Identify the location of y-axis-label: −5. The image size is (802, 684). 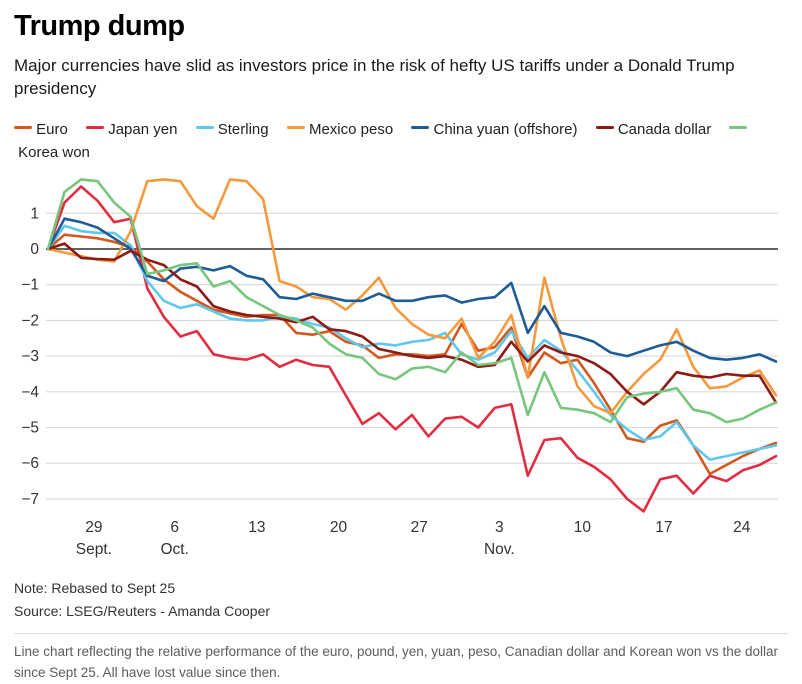
(30, 428).